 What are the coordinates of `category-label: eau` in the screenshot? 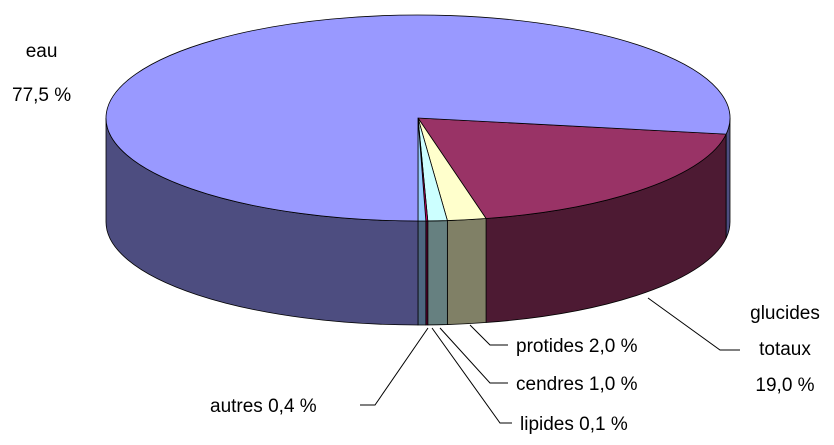 It's located at (41, 51).